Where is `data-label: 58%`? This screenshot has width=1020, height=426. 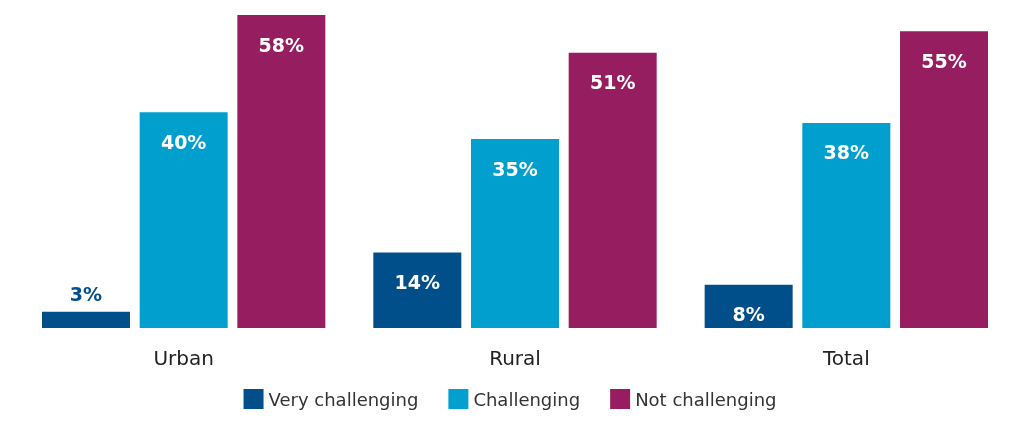
data-label: 58% is located at coordinates (281, 44).